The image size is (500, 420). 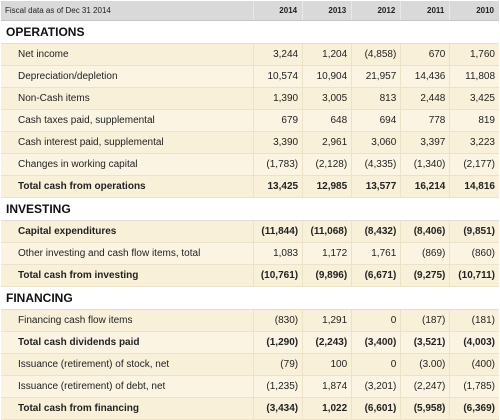 I want to click on row-value: (2,177), so click(x=474, y=164).